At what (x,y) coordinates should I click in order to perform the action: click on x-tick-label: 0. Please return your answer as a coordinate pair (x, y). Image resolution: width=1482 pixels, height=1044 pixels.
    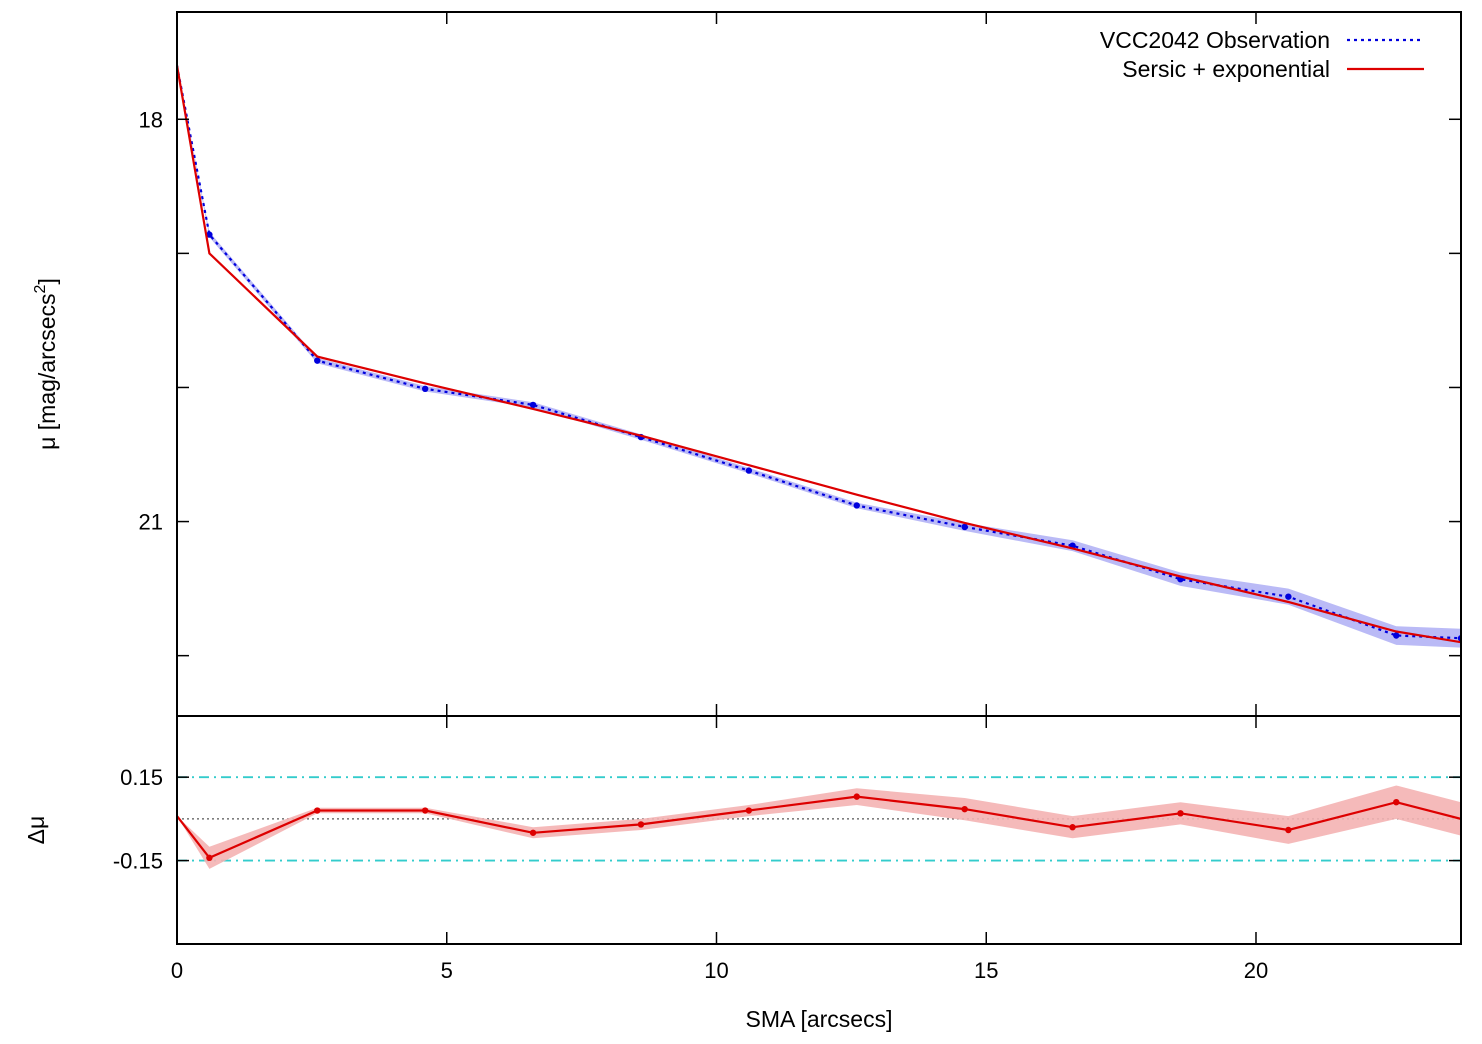
    Looking at the image, I should click on (177, 970).